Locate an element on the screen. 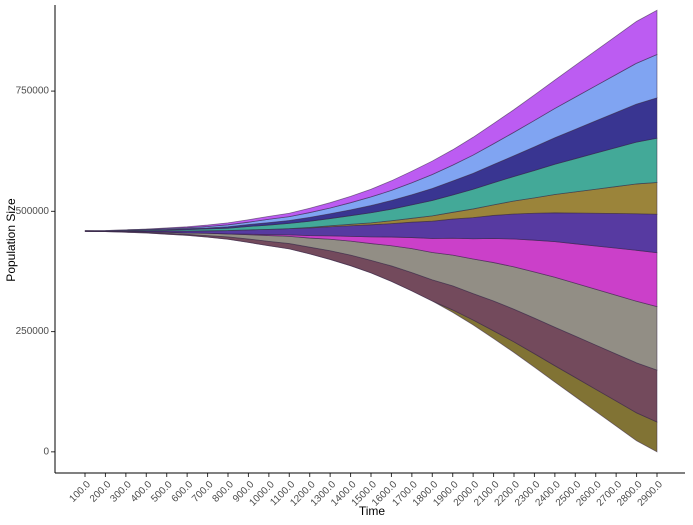 The width and height of the screenshot is (693, 525). y-tick-label: 250000 is located at coordinates (33, 331).